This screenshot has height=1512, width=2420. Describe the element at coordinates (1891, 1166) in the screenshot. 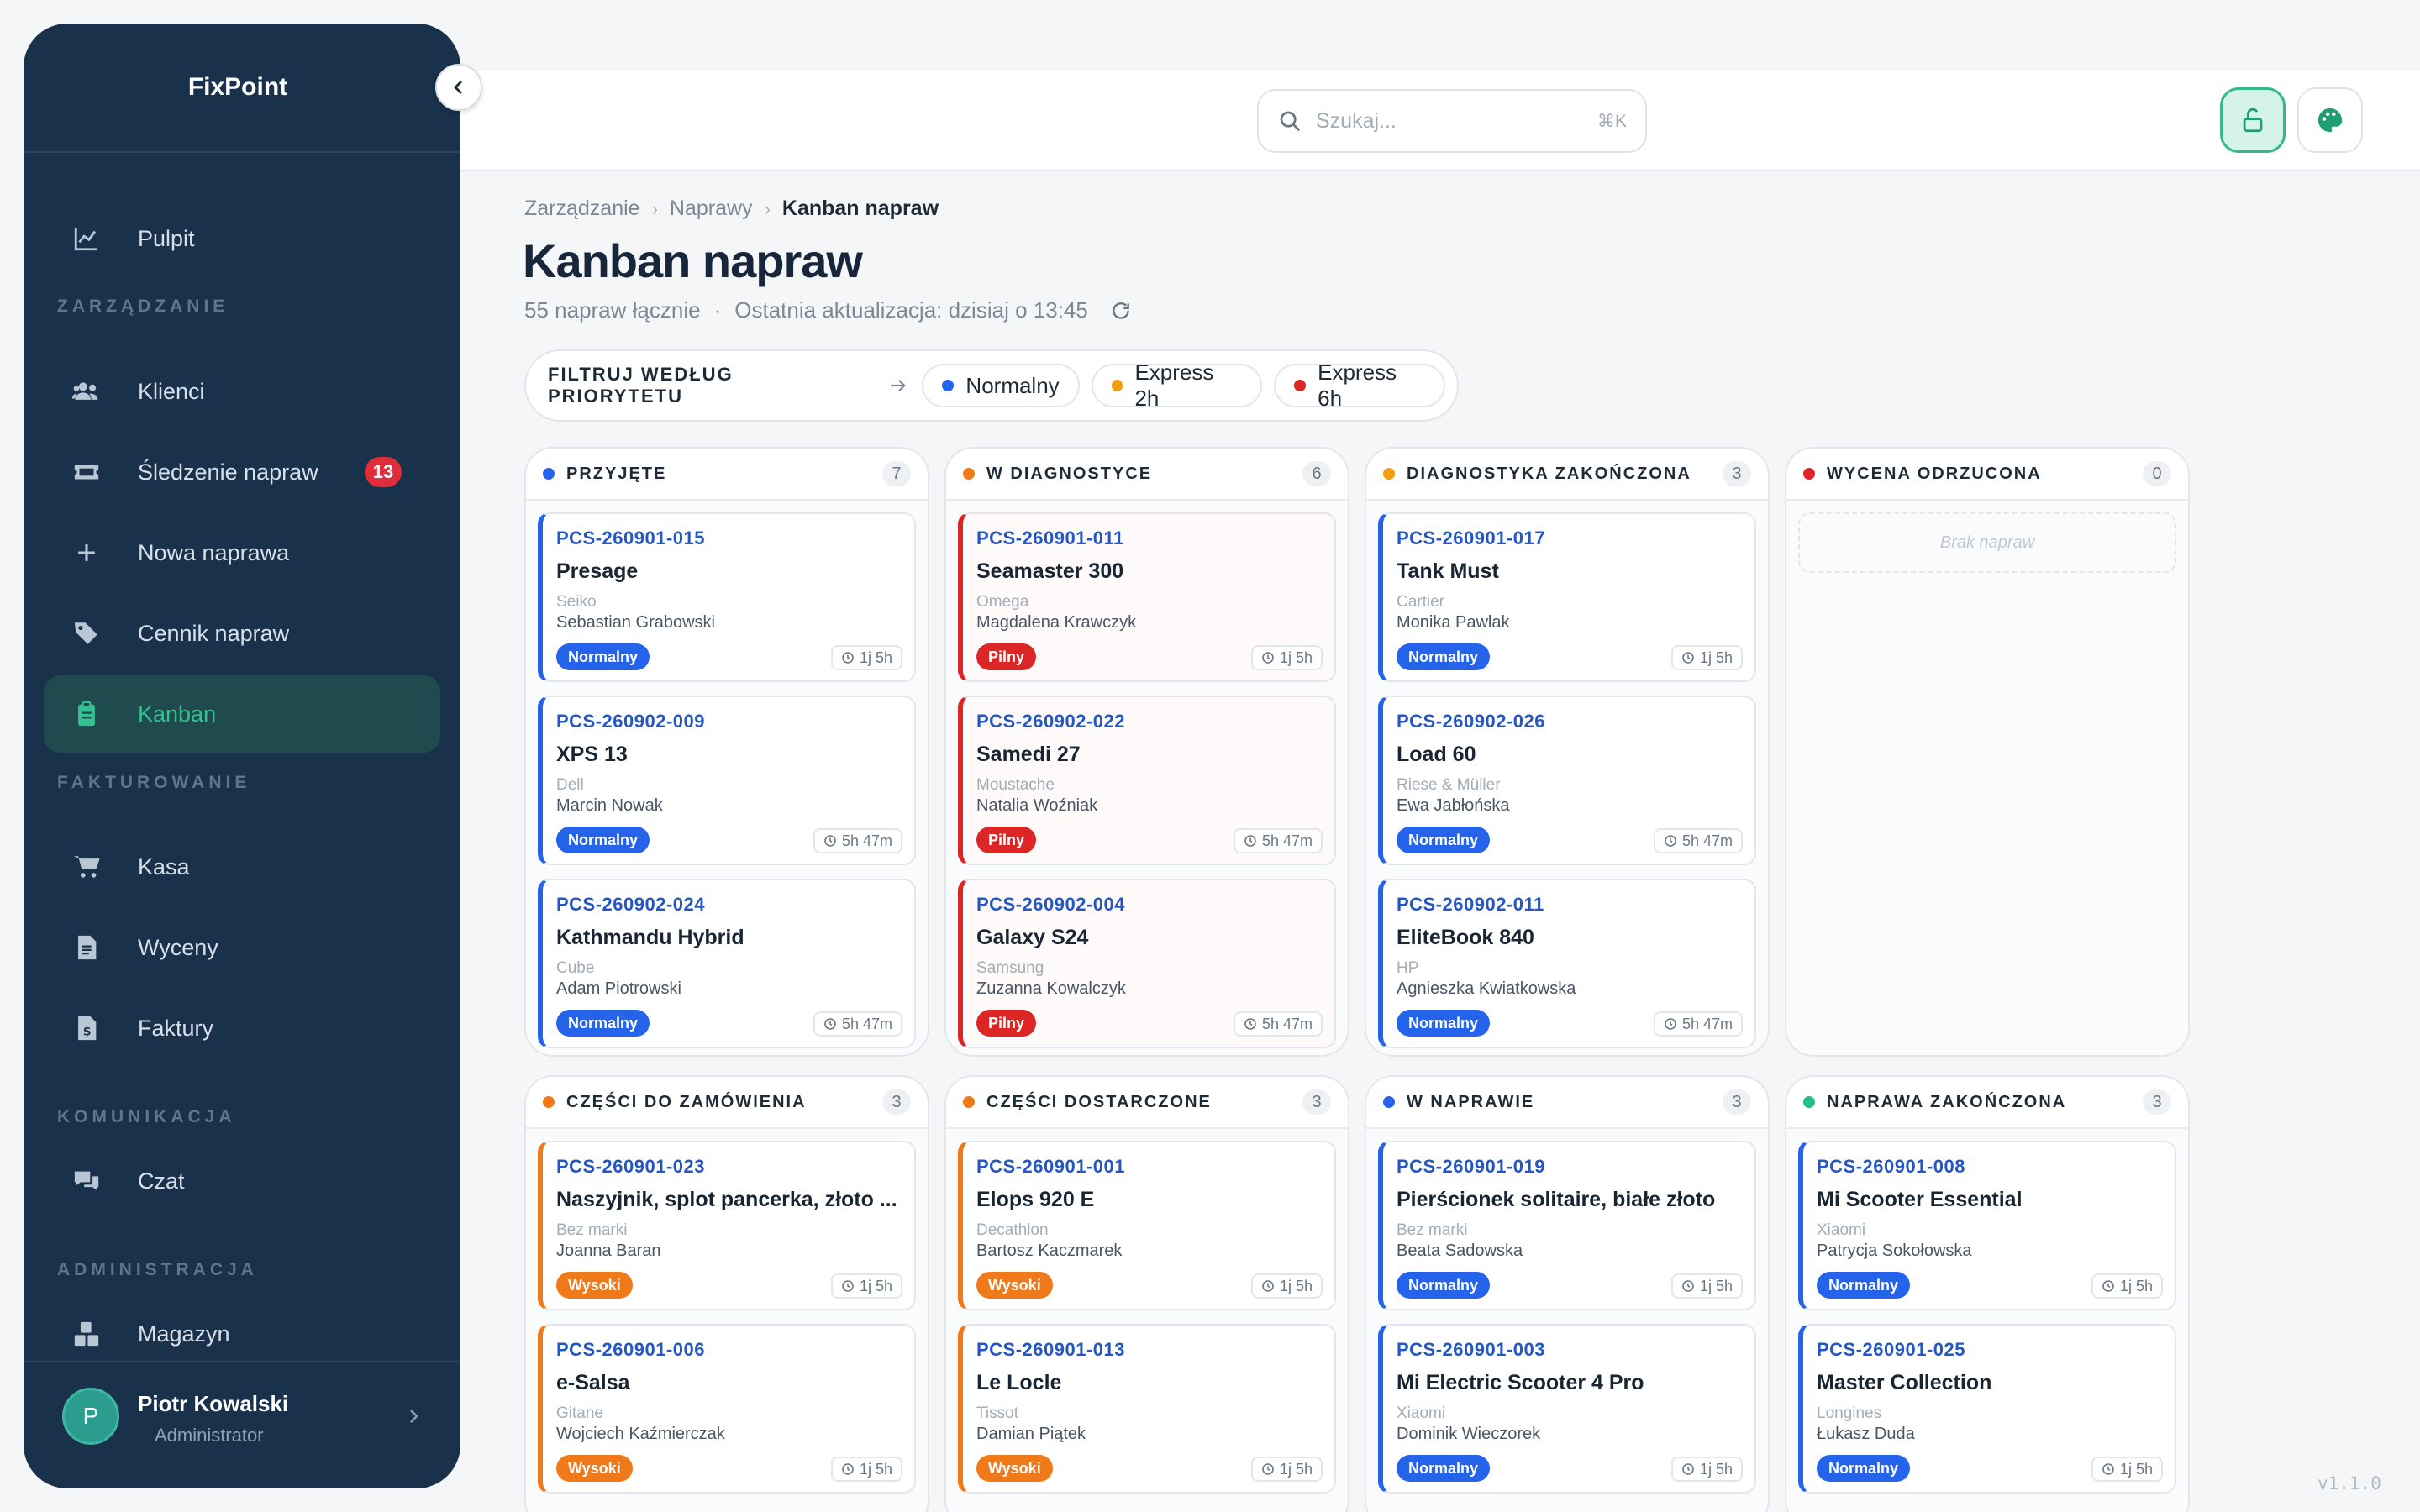

I see `repair-id: PCS-260901-008` at that location.